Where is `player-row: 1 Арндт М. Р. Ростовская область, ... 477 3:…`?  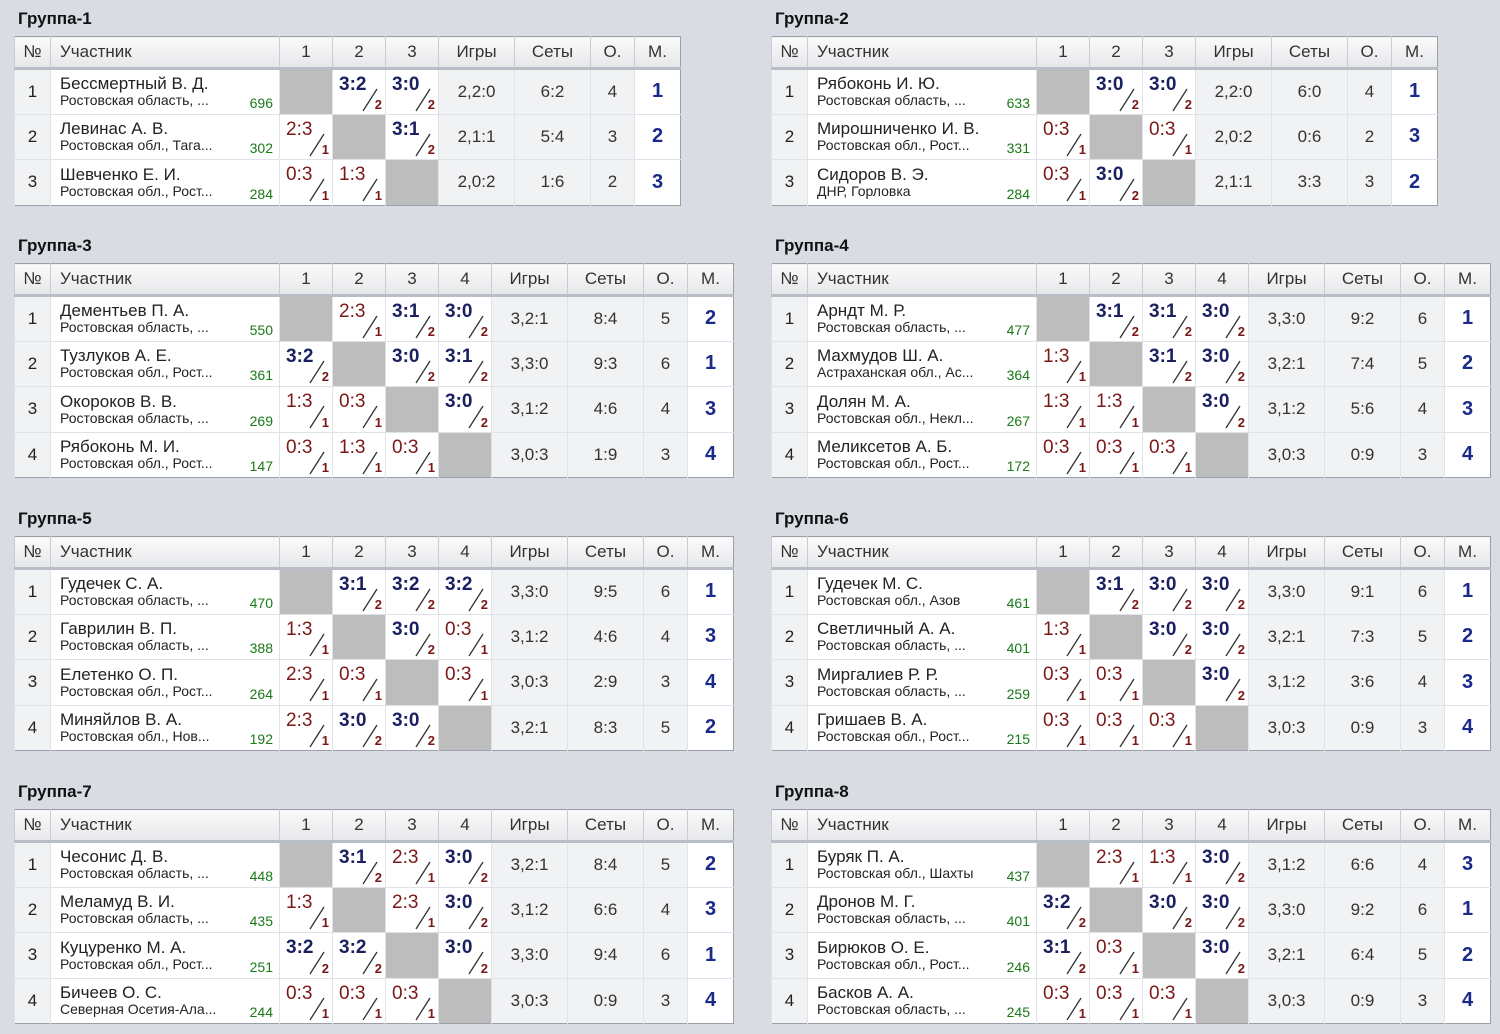
player-row: 1 Арндт М. Р. Ростовская область, ... 477 3:… is located at coordinates (1131, 318).